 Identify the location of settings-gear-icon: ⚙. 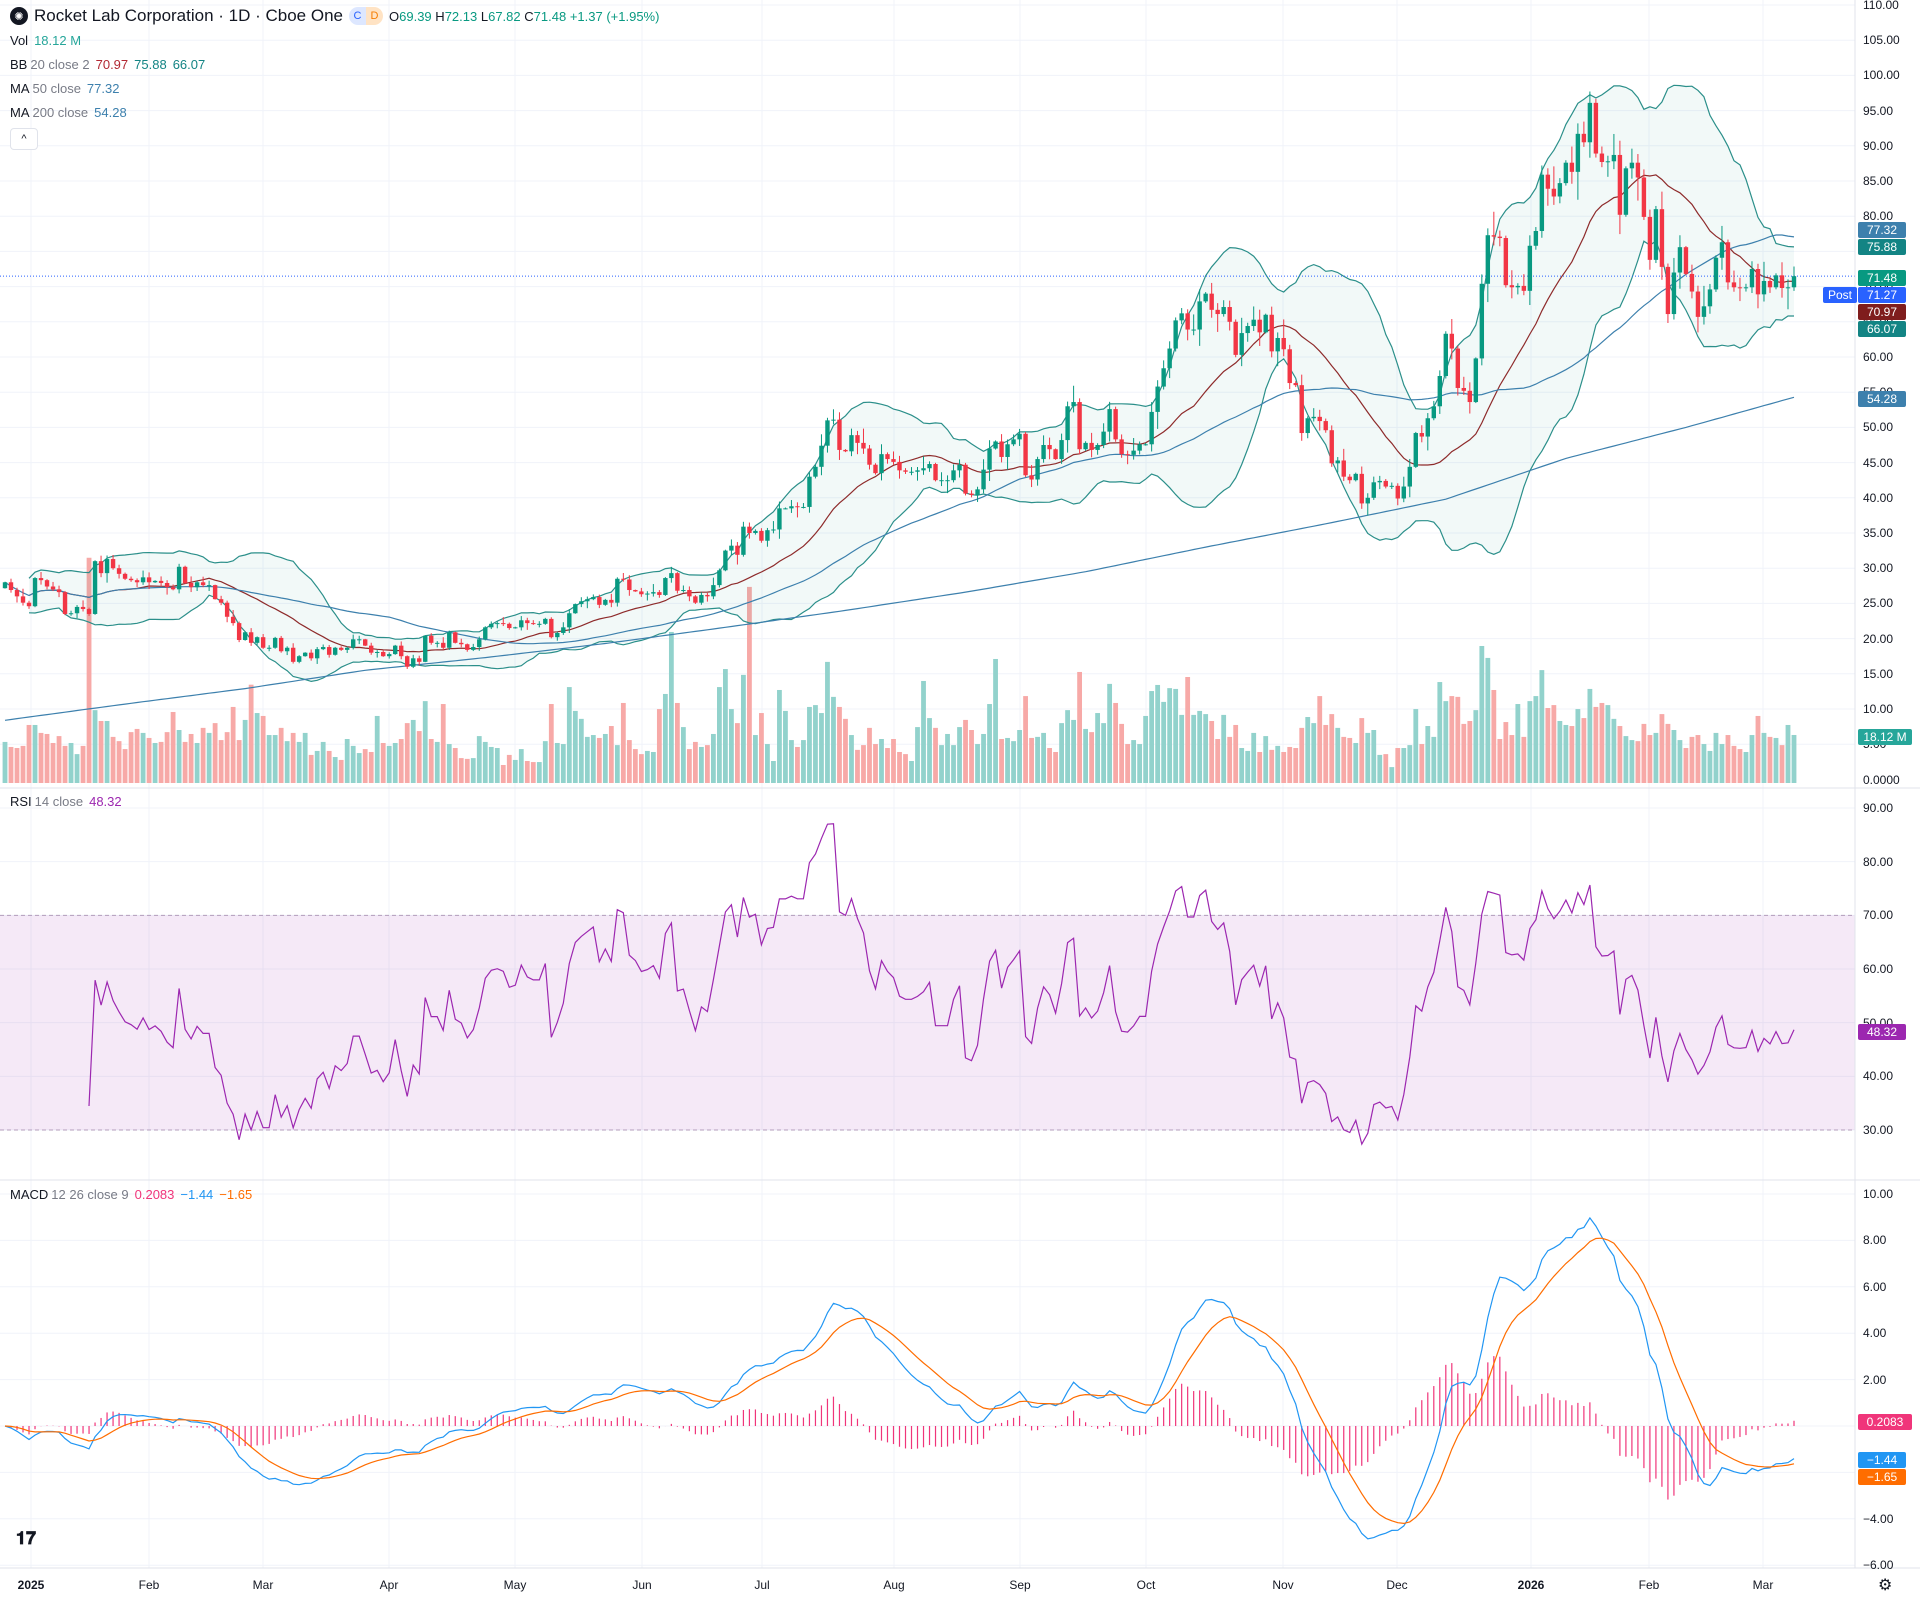
(1885, 1585).